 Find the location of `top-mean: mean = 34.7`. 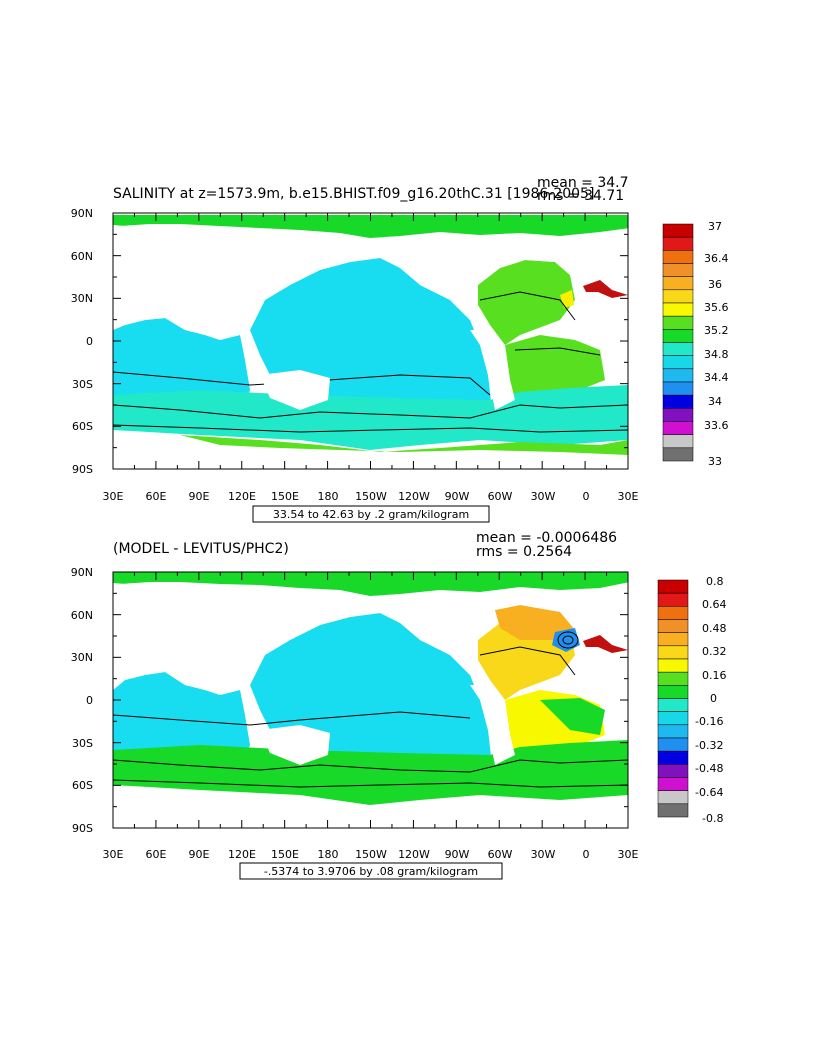

top-mean: mean = 34.7 is located at coordinates (583, 183).